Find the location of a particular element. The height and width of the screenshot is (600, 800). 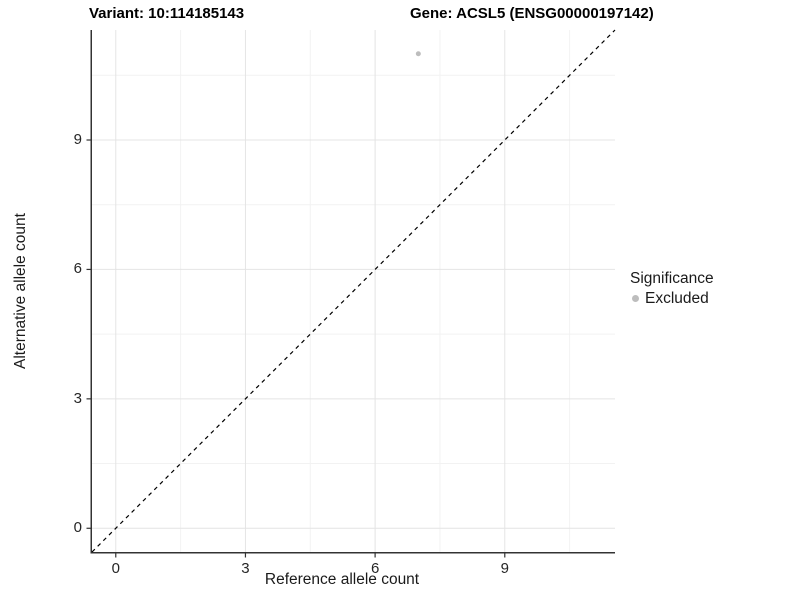

legend-item-excluded: Excluded is located at coordinates (672, 298).